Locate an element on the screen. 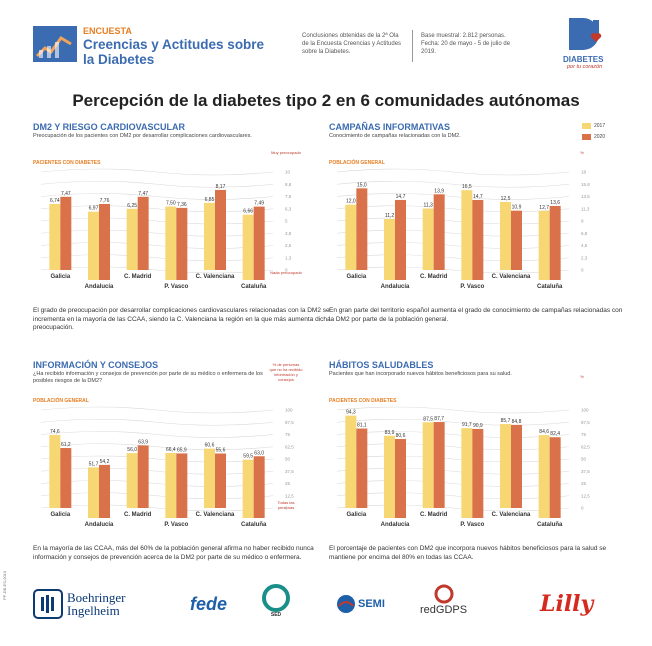 The image size is (652, 646). data-label: 66,4 is located at coordinates (171, 450).